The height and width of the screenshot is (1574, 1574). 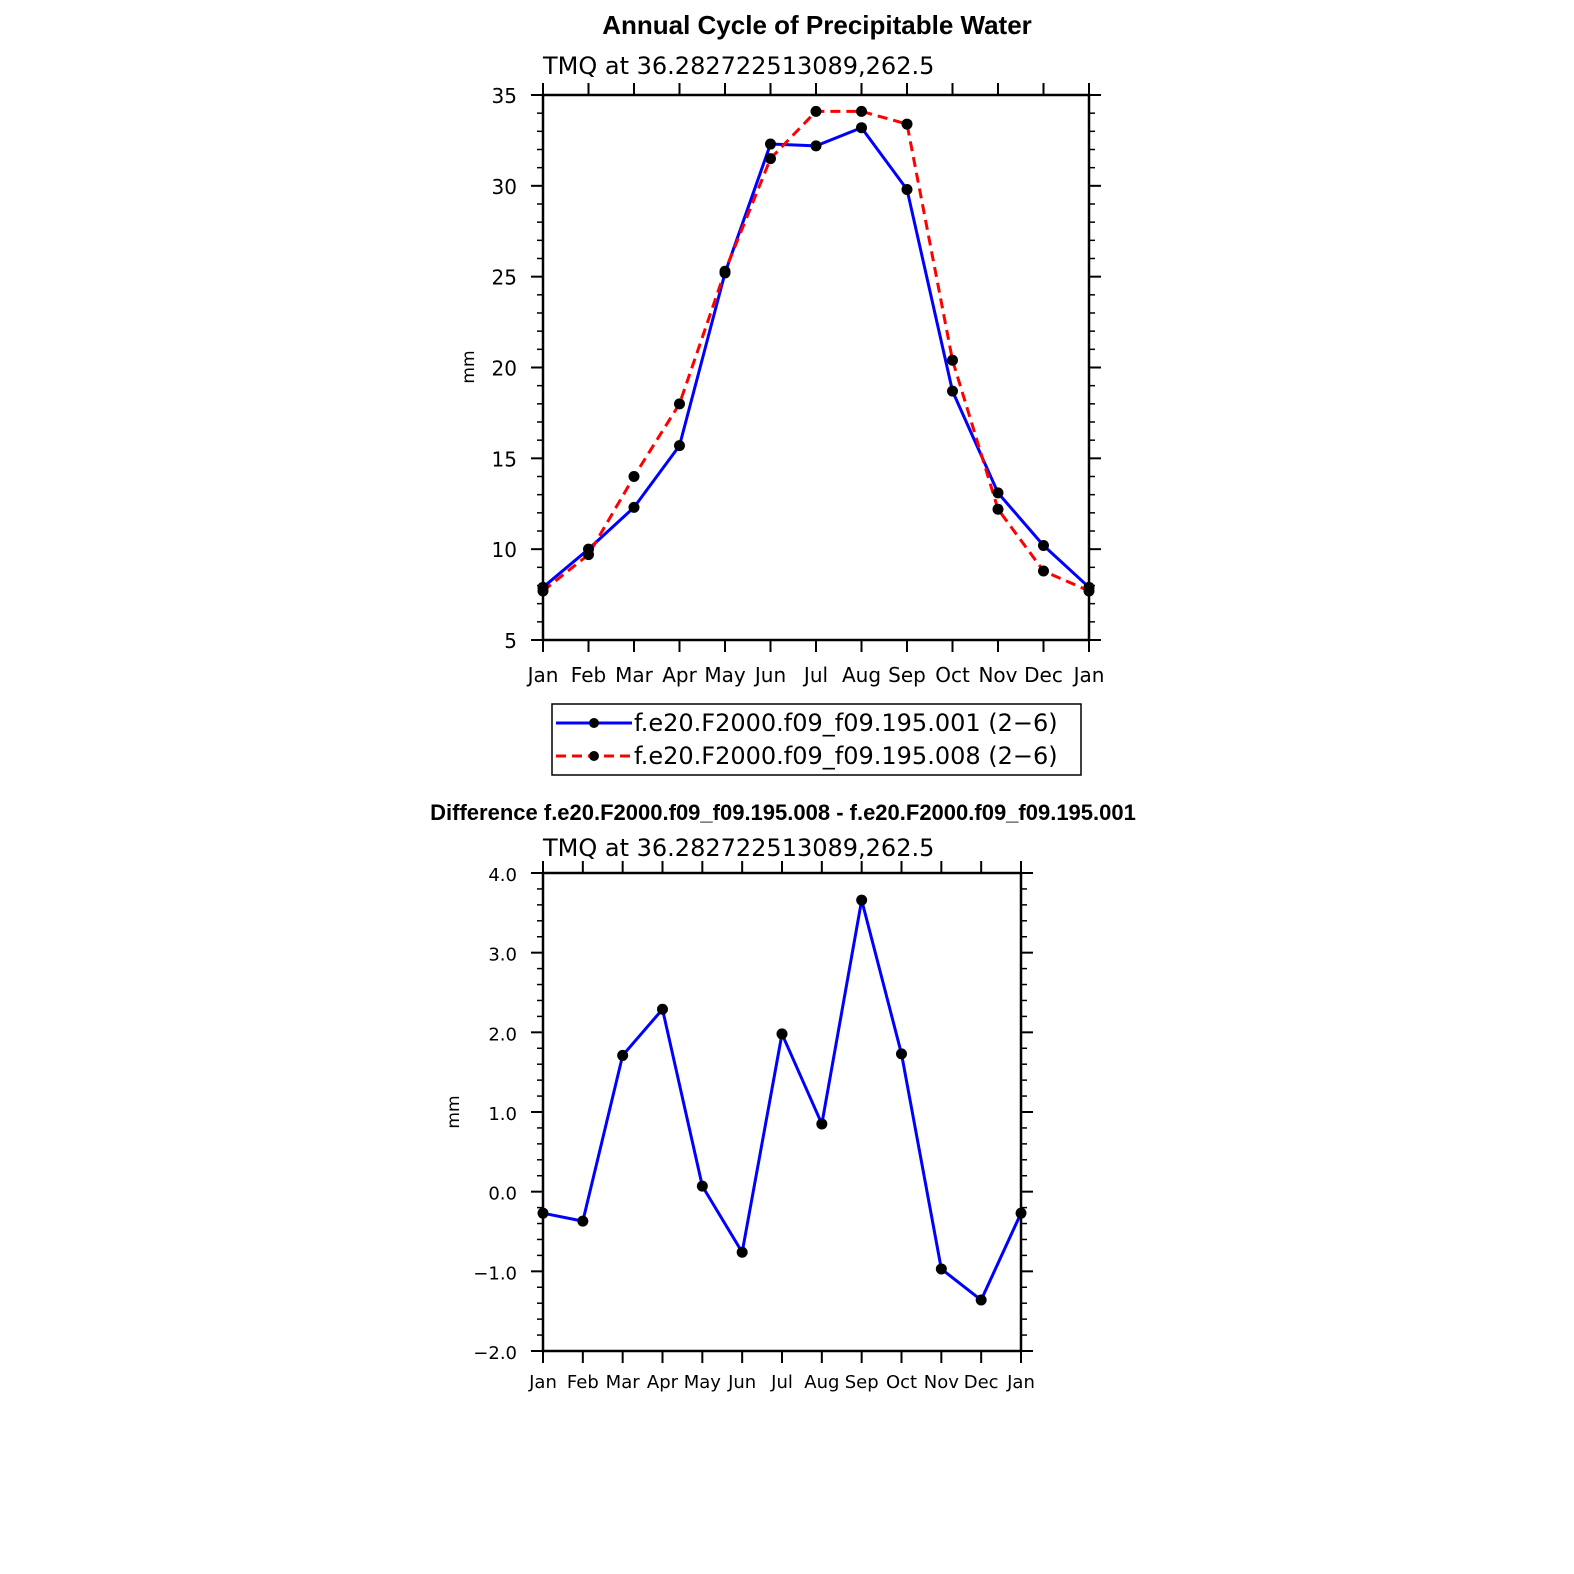 What do you see at coordinates (817, 25) in the screenshot?
I see `chart1-title: Annual Cycle of Precipitable Water` at bounding box center [817, 25].